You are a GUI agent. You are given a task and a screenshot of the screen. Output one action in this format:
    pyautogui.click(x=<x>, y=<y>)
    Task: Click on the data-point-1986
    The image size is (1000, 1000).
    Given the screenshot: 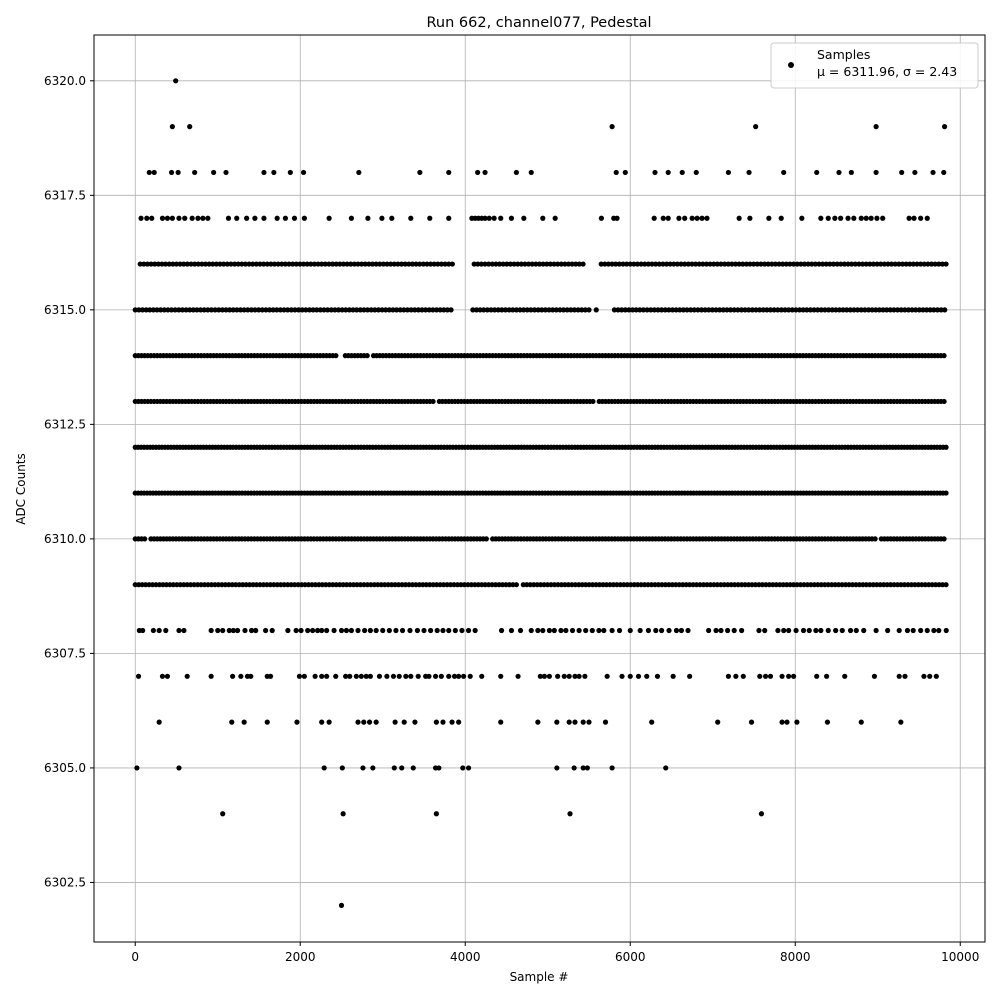 What is the action you would take?
    pyautogui.click(x=709, y=310)
    